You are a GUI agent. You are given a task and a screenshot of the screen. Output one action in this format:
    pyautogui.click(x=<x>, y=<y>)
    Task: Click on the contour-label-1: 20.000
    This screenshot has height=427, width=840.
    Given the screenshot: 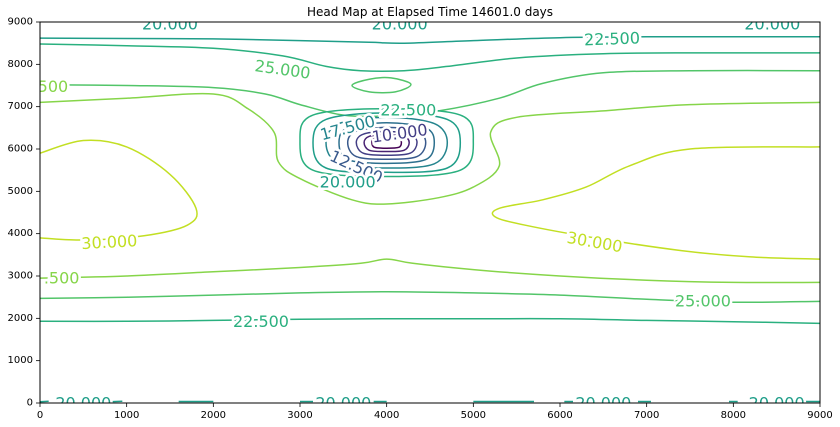 What is the action you would take?
    pyautogui.click(x=400, y=24)
    